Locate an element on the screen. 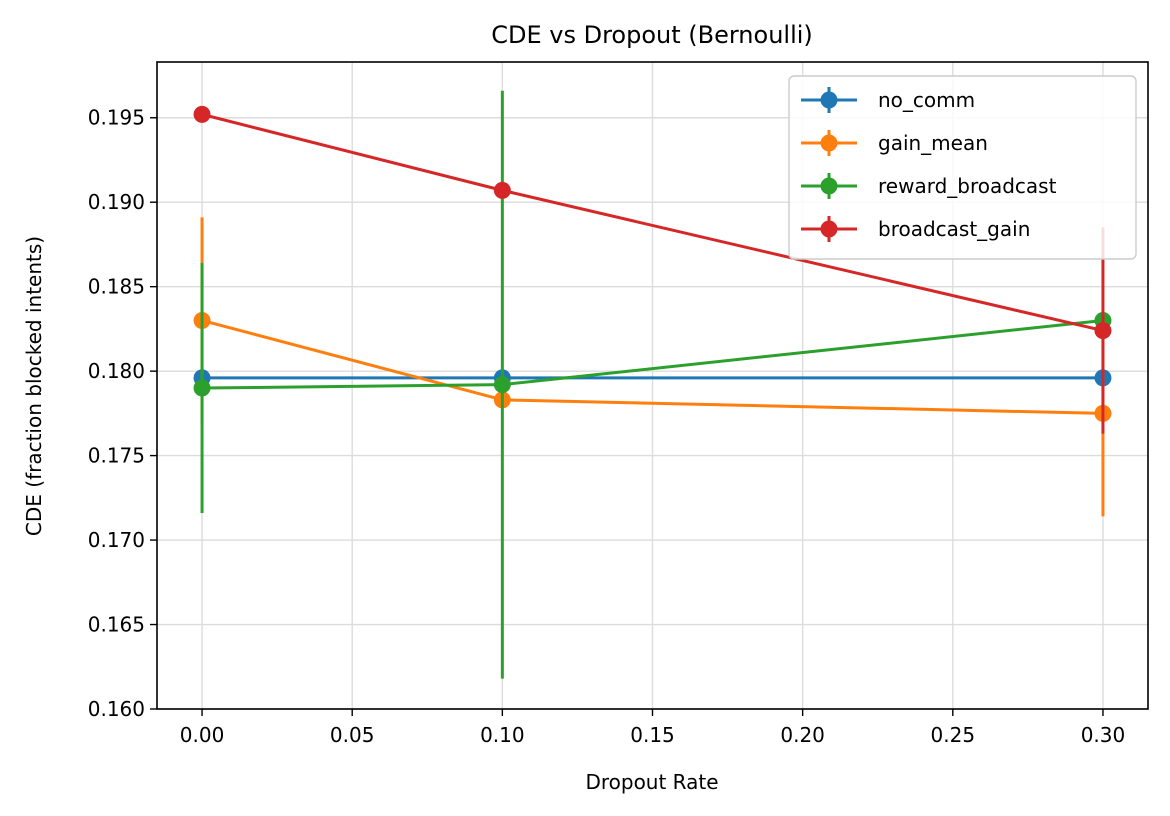 Image resolution: width=1170 pixels, height=816 pixels. x-tick-label: 0.00 is located at coordinates (202, 735).